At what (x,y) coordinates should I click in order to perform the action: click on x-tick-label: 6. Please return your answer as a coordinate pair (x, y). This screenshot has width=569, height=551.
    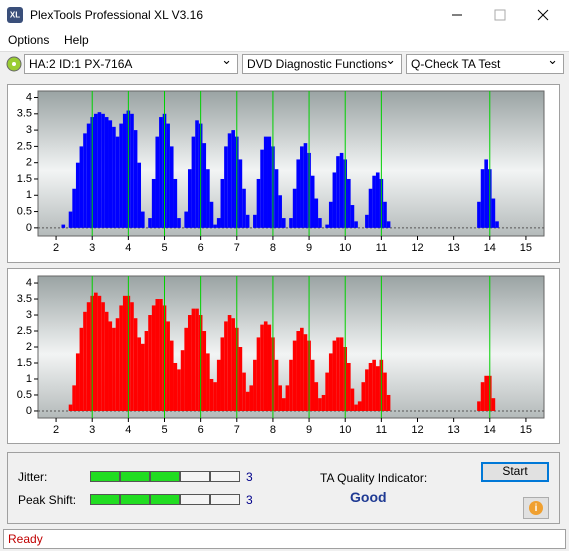
    Looking at the image, I should click on (201, 430).